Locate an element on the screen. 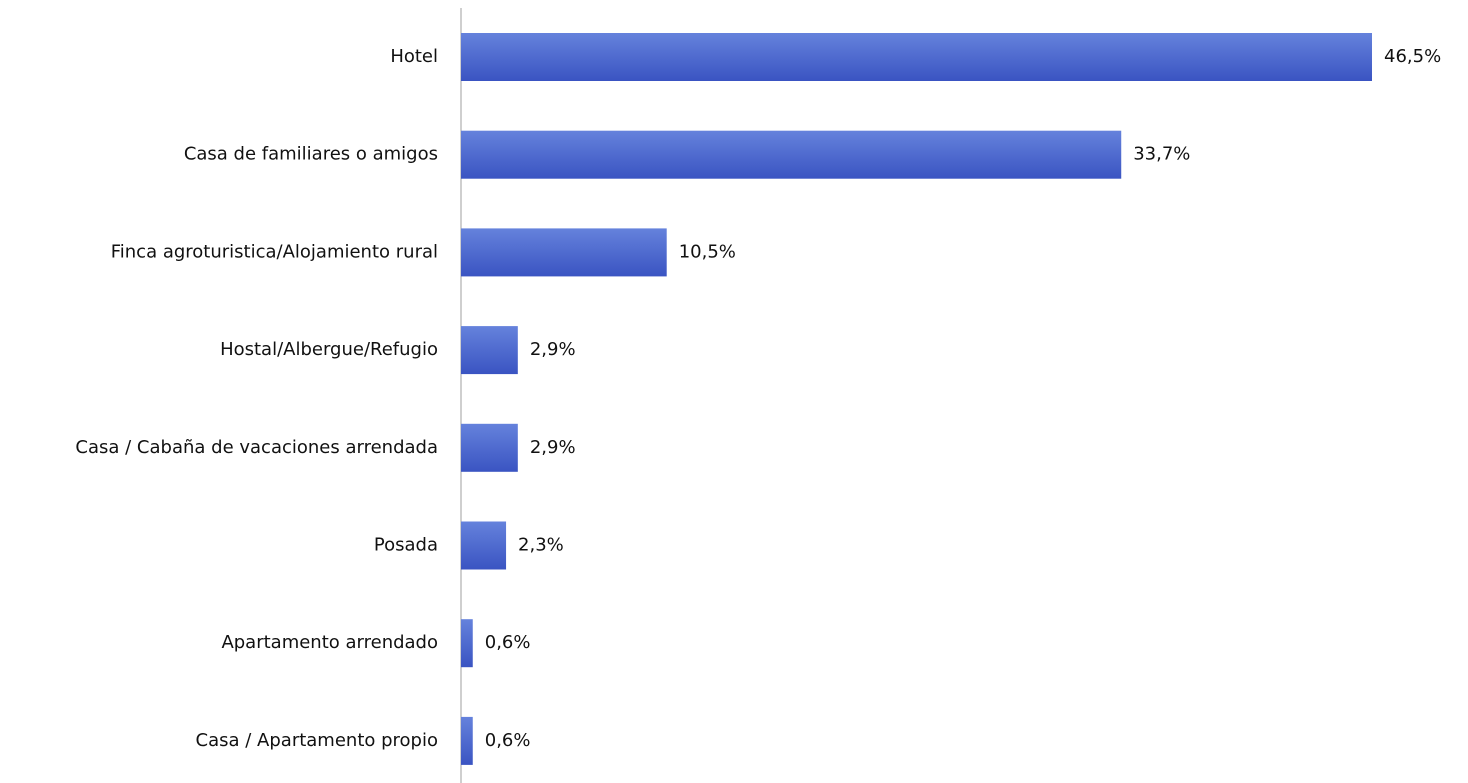 The image size is (1468, 783). category-label: Finca agroturistica/Alojamiento rural is located at coordinates (274, 251).